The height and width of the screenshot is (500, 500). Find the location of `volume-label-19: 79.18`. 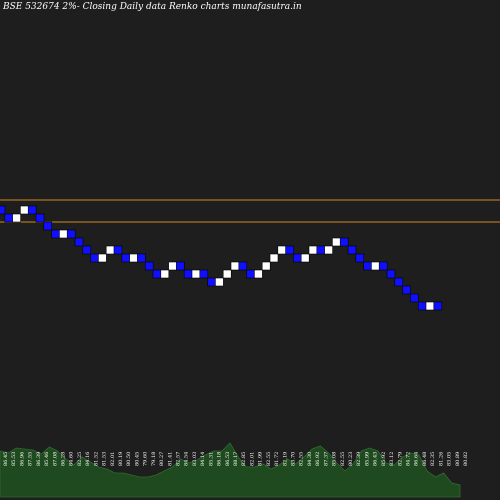

volume-label-19: 79.18 is located at coordinates (154, 459).